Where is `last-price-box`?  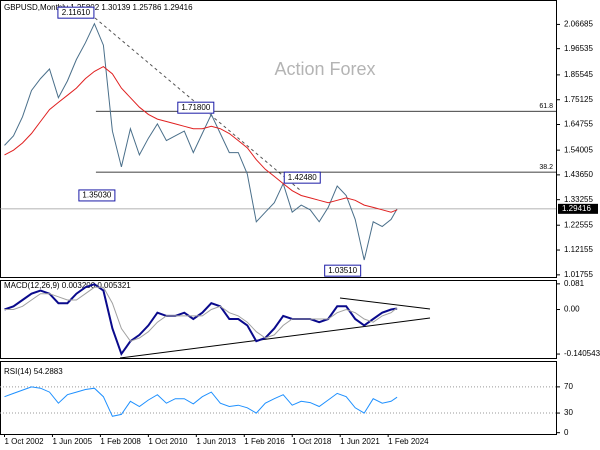
last-price-box is located at coordinates (578, 208).